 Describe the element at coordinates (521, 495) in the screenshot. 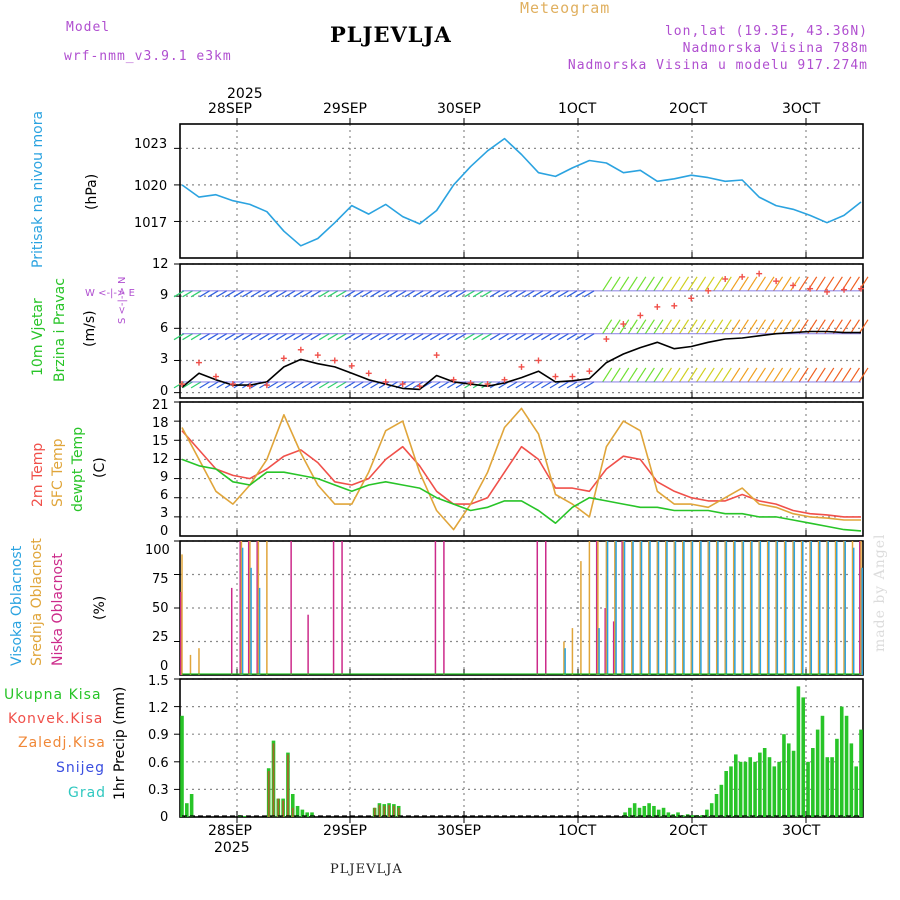

I see `temp-dewpt-line` at that location.